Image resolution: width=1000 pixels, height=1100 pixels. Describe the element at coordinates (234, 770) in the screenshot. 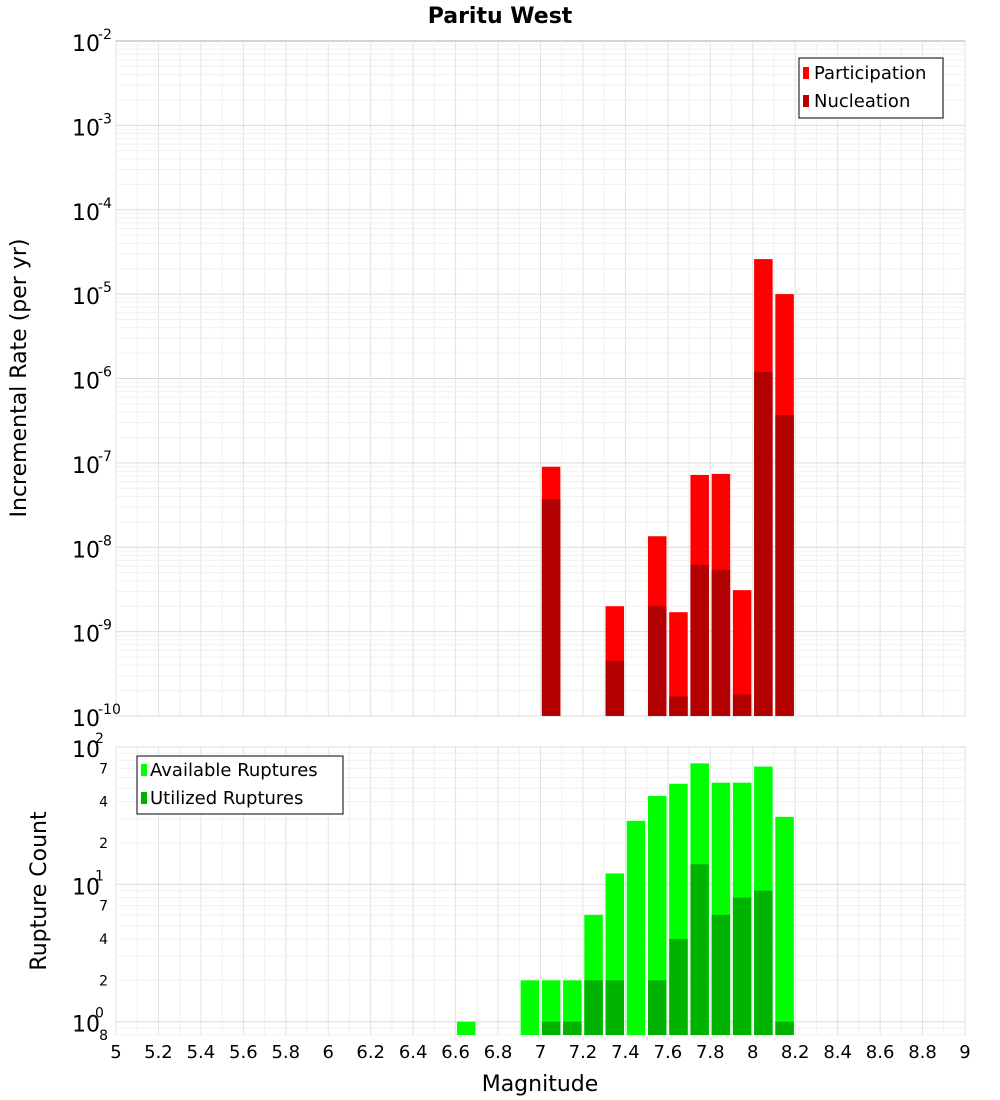

I see `legend-available-label: Available Ruptures` at that location.